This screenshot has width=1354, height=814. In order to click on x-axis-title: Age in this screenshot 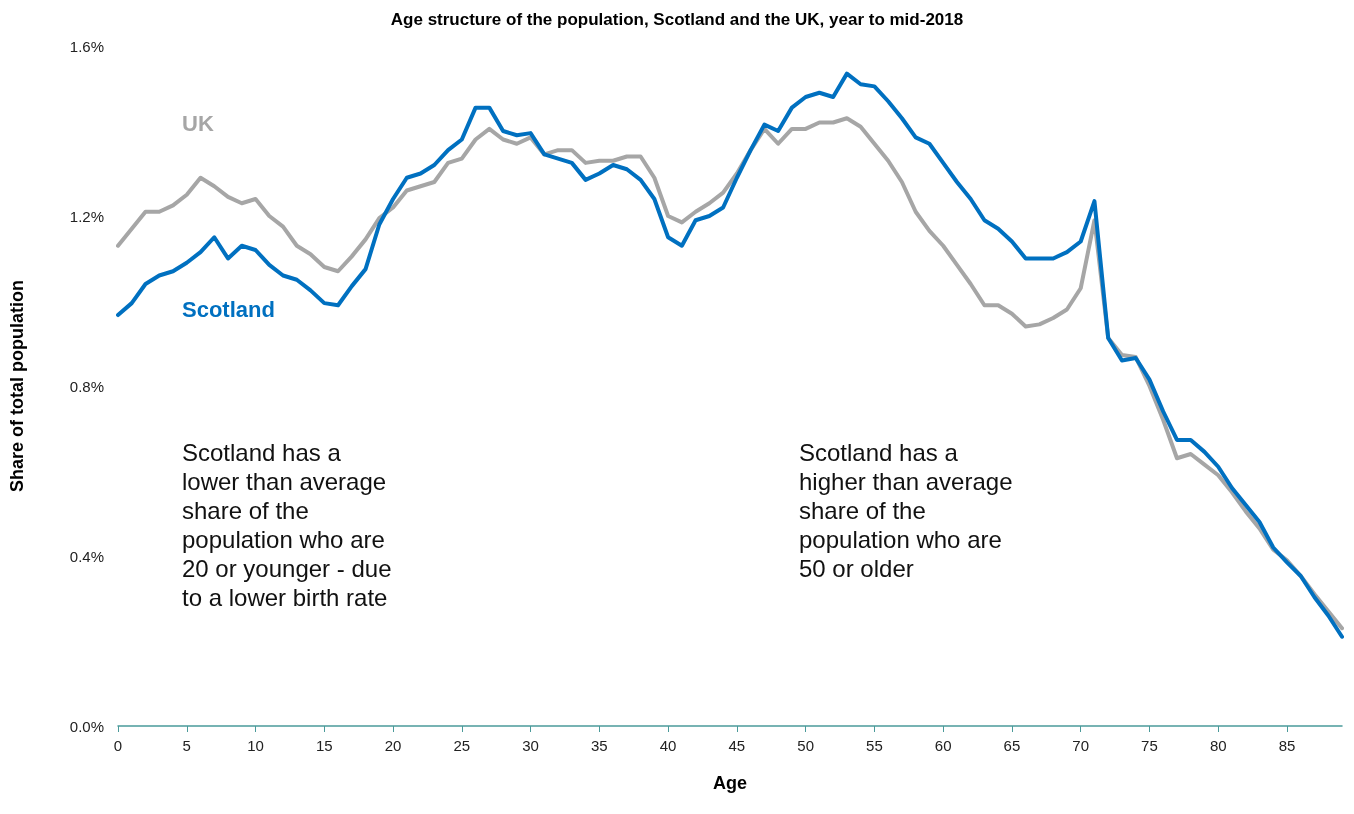, I will do `click(730, 783)`.